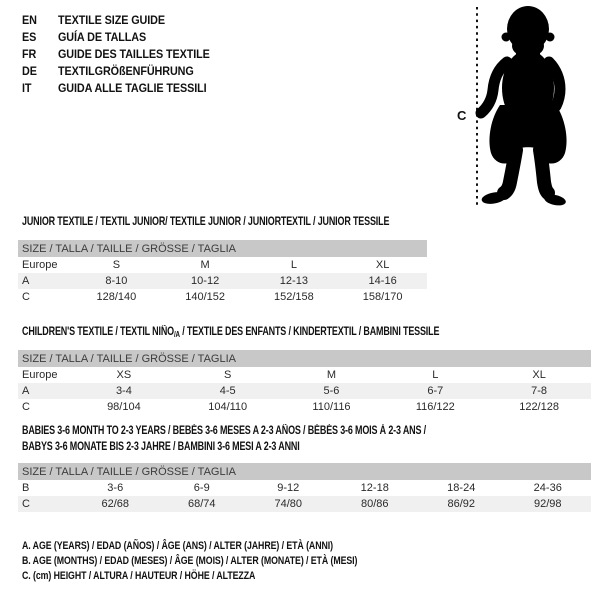 The height and width of the screenshot is (600, 600). Describe the element at coordinates (26, 488) in the screenshot. I see `row-label: B` at that location.